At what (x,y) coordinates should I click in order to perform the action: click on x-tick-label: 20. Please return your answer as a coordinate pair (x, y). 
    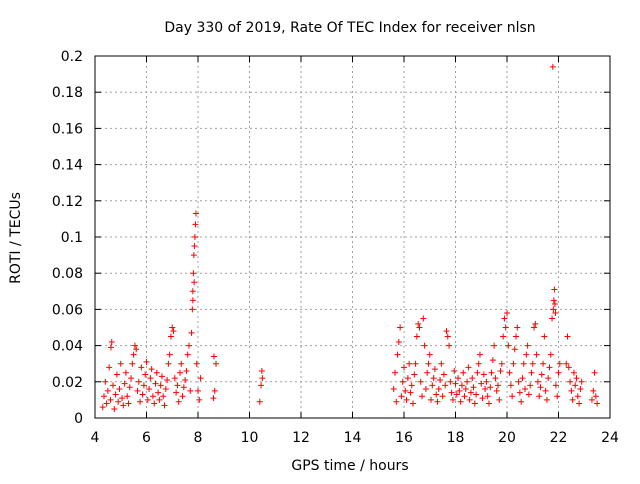
    Looking at the image, I should click on (507, 438).